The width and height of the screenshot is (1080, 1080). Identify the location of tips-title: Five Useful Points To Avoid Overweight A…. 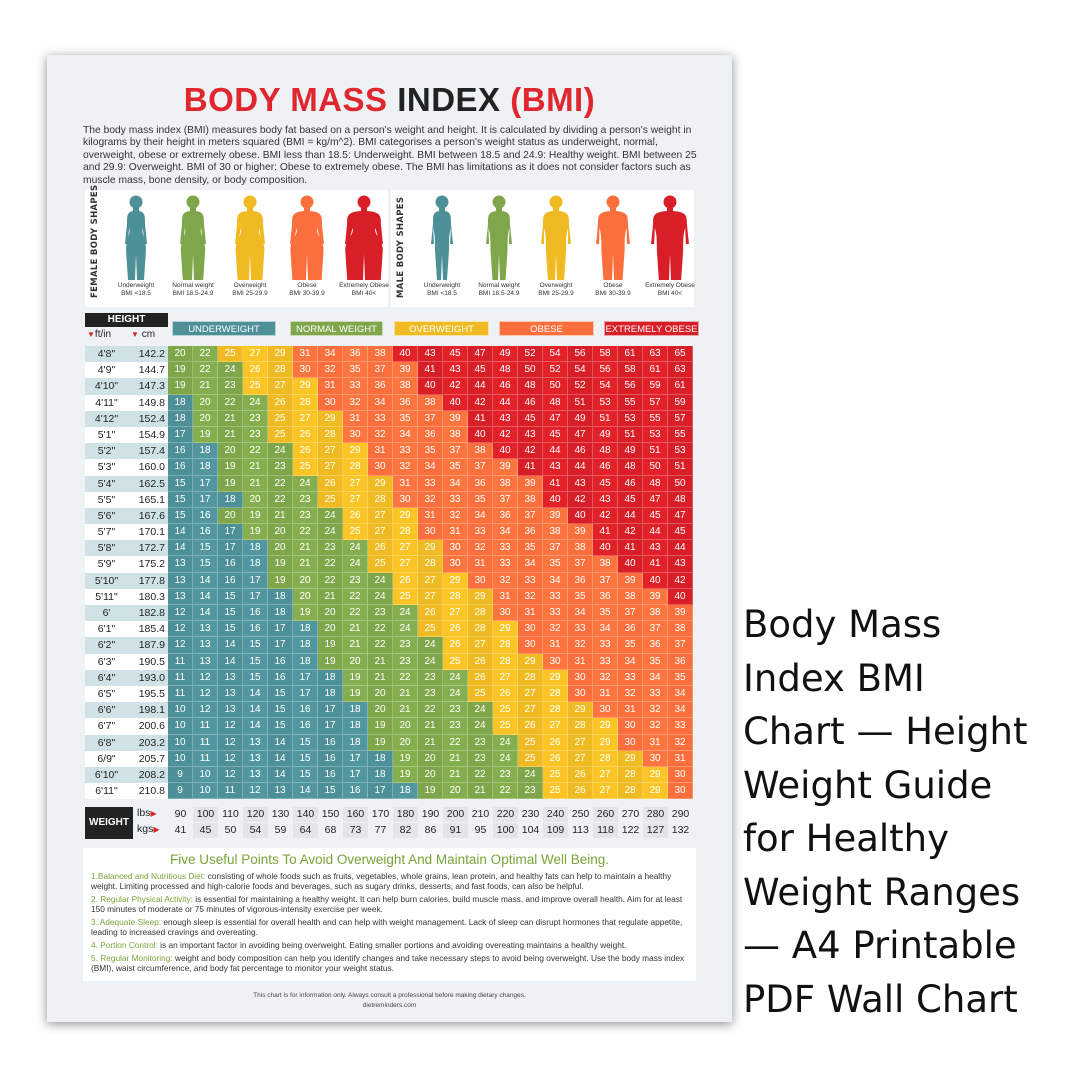
(389, 859).